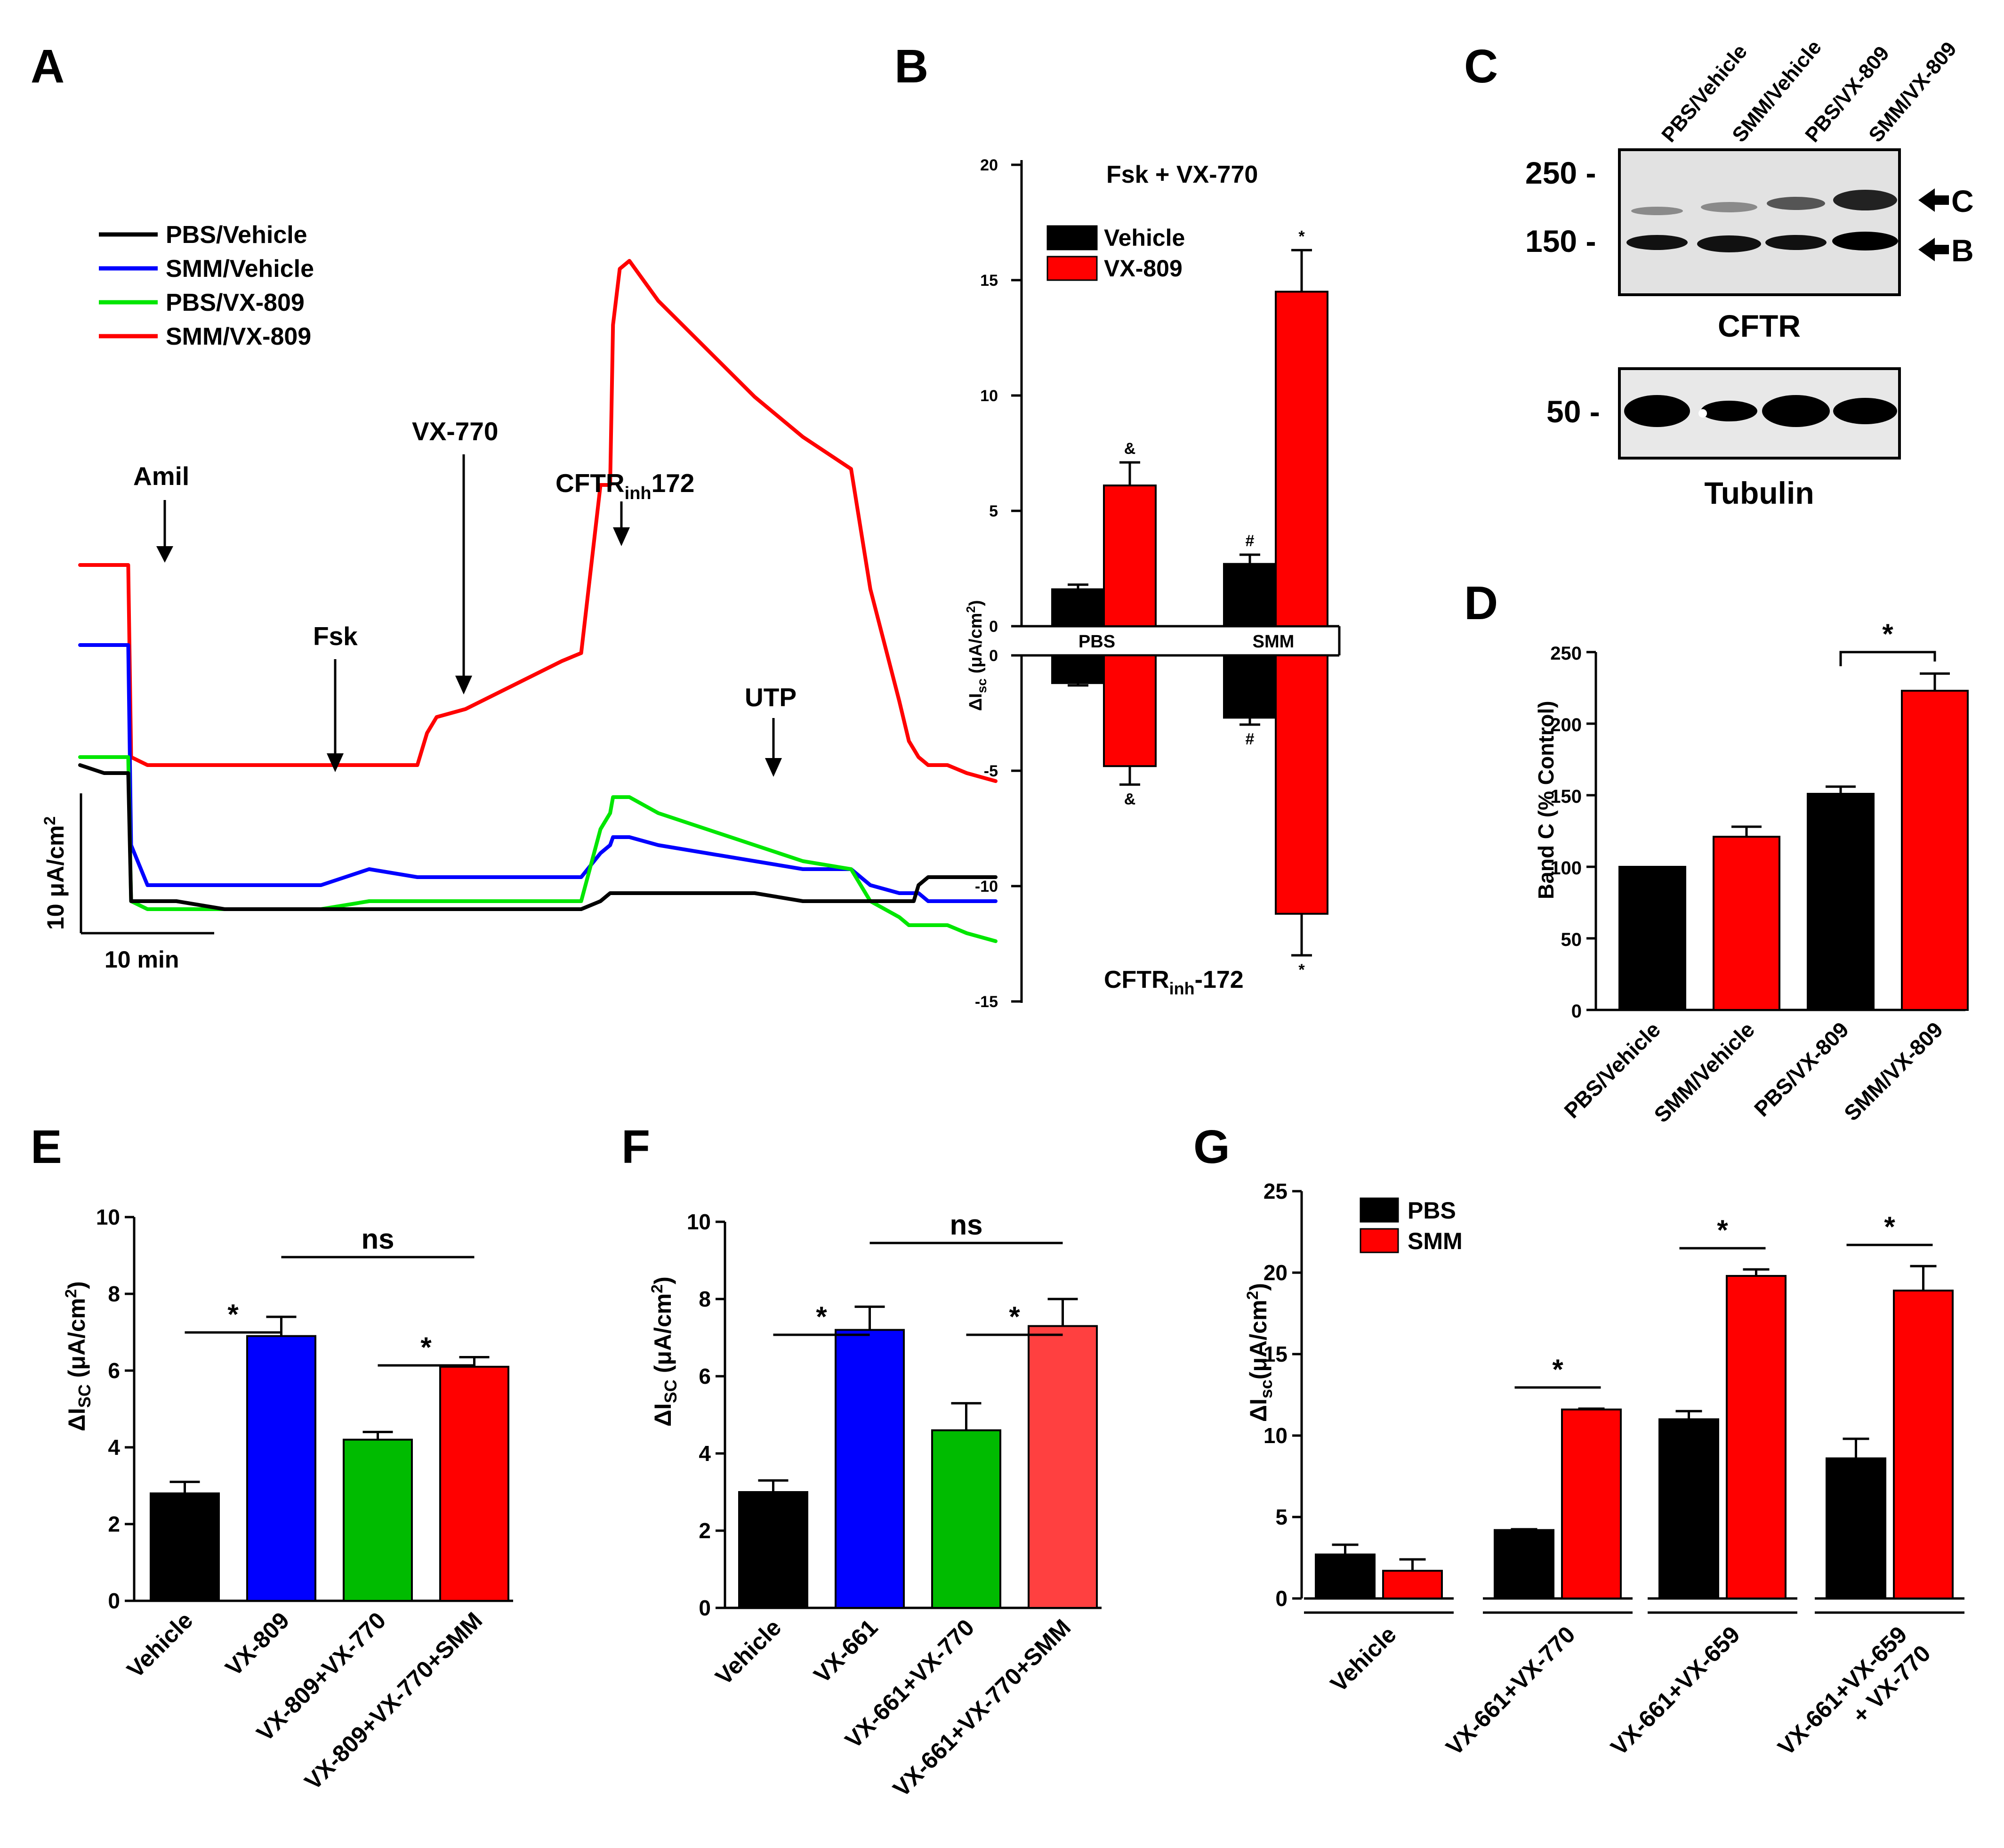 The height and width of the screenshot is (1848, 2004). Describe the element at coordinates (981, 685) in the screenshot. I see `chart-b-ylabel-sub: sc` at that location.